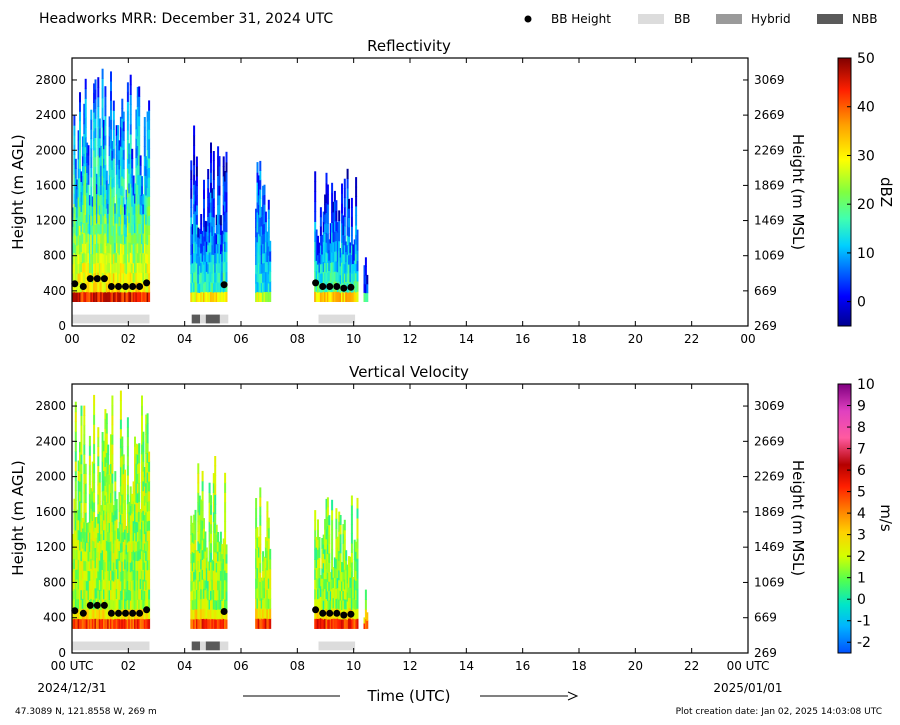  Describe the element at coordinates (75, 284) in the screenshot. I see `bb-height-marker` at that location.